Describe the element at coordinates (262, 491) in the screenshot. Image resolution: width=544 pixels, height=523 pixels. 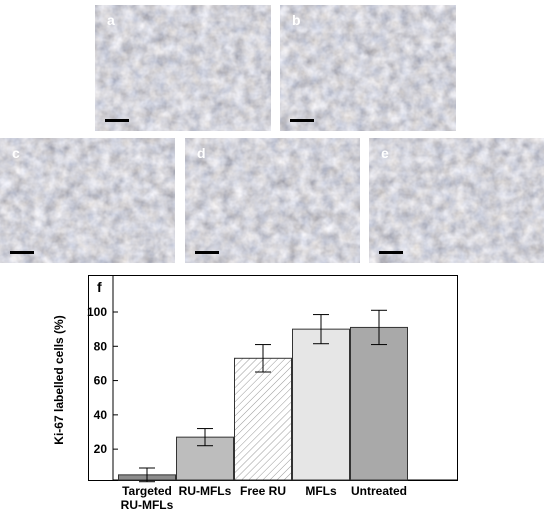
I see `x-tick-label: Free RU` at that location.